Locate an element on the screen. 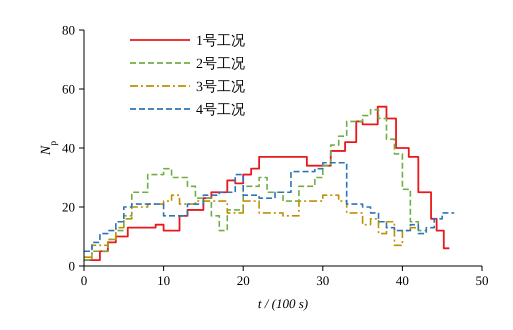 Image resolution: width=513 pixels, height=330 pixels. x-tick-label: 30 is located at coordinates (323, 280).